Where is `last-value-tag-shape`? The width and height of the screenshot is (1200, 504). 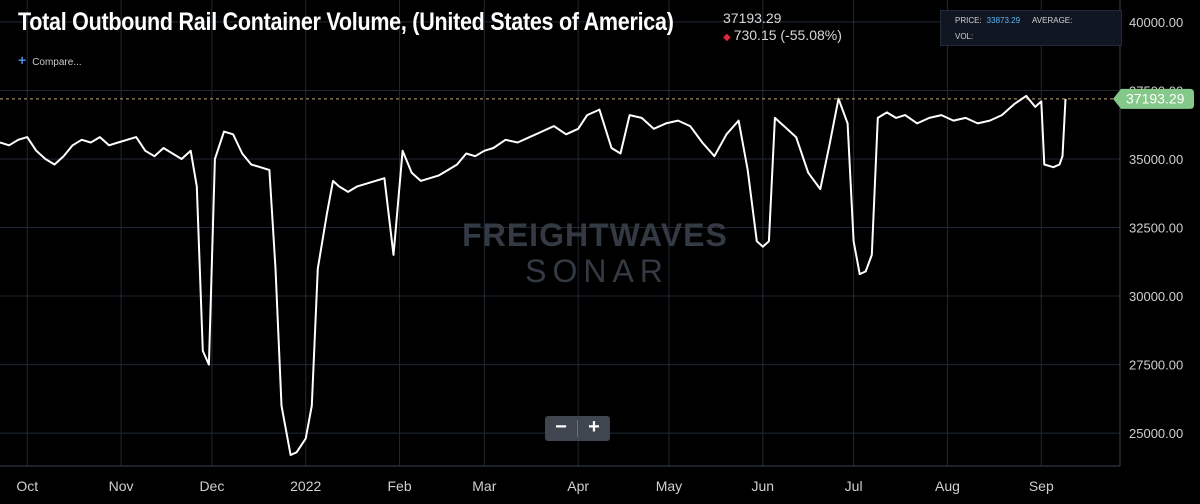 last-value-tag-shape is located at coordinates (1153, 98).